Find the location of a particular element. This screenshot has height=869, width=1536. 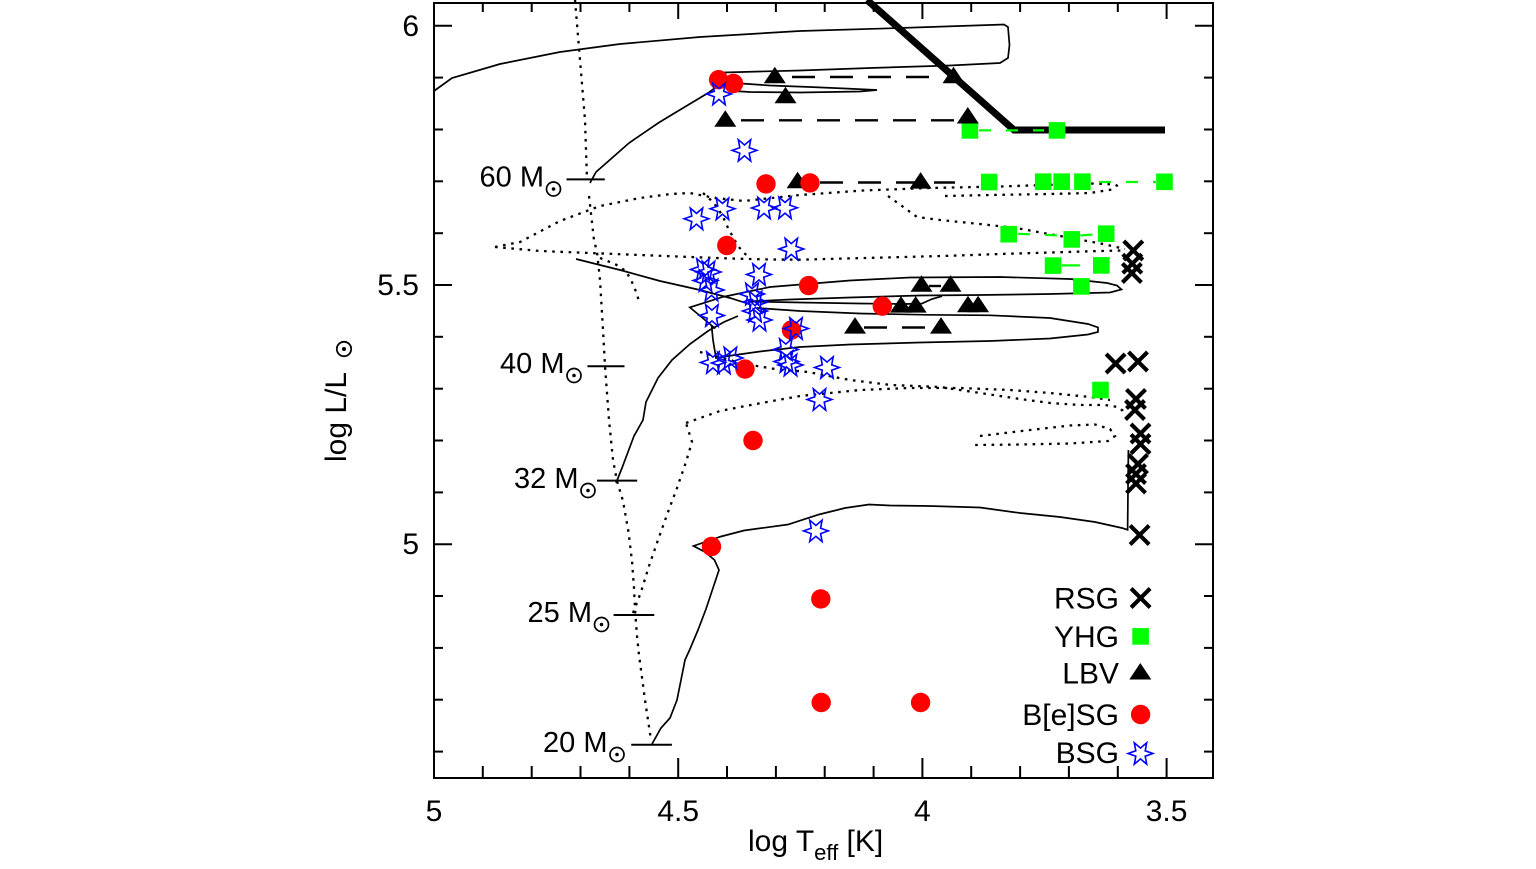

svg-text: 40 M is located at coordinates (532, 364).